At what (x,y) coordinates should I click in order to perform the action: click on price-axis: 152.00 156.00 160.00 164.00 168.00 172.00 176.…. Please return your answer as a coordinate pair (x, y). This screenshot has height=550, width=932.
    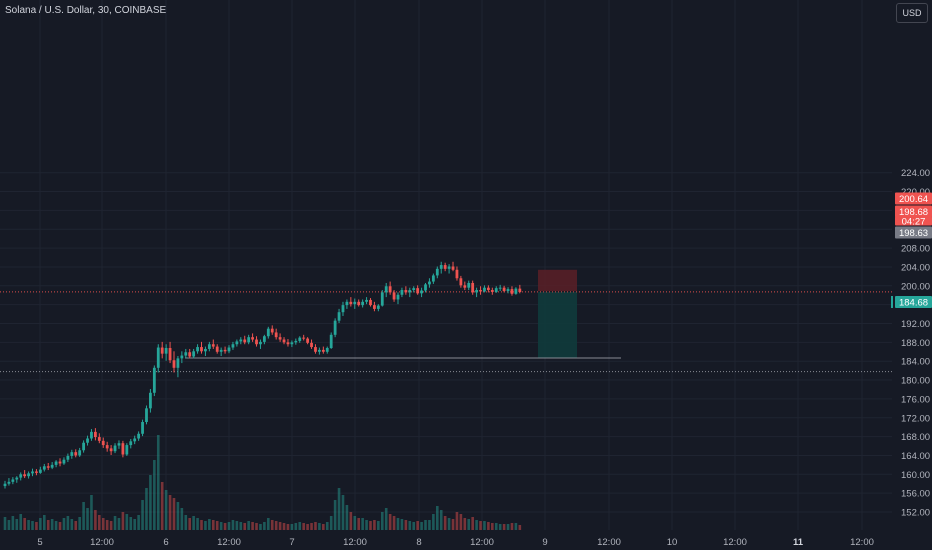
    Looking at the image, I should click on (915, 343).